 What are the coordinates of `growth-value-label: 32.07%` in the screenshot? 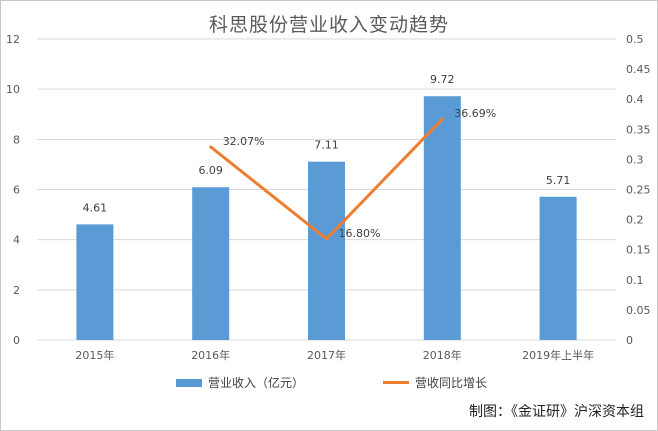 It's located at (244, 141).